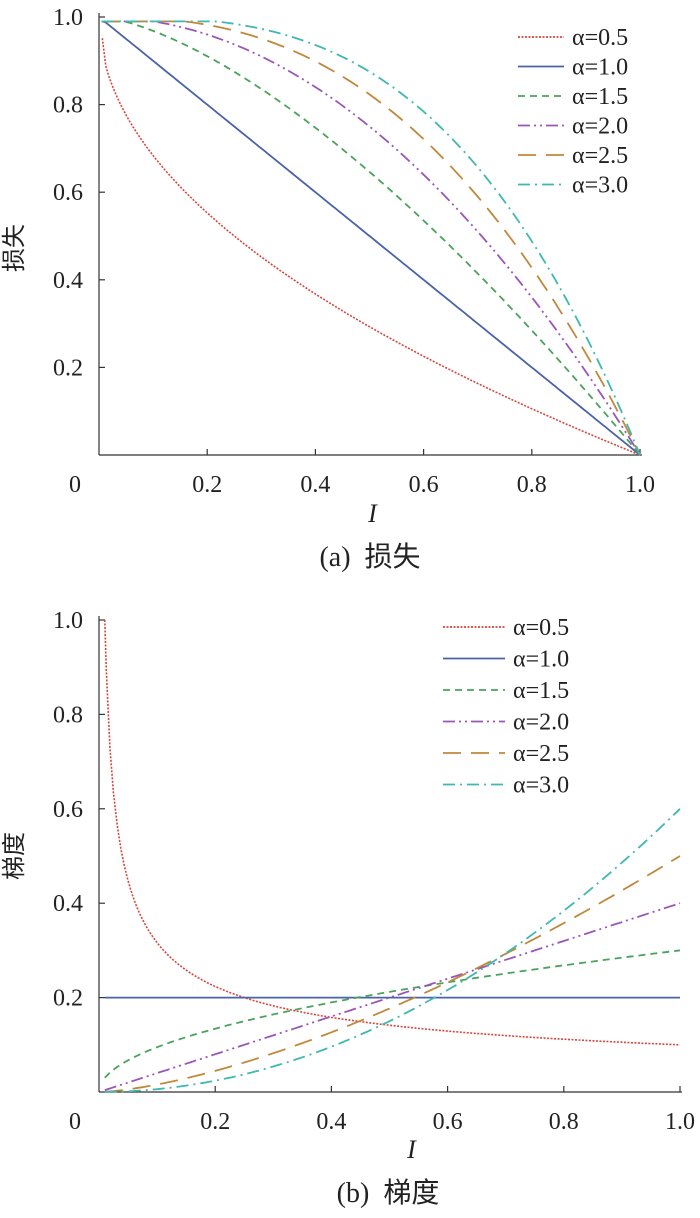  Describe the element at coordinates (14, 248) in the screenshot. I see `y-axis-label: 损失` at that location.